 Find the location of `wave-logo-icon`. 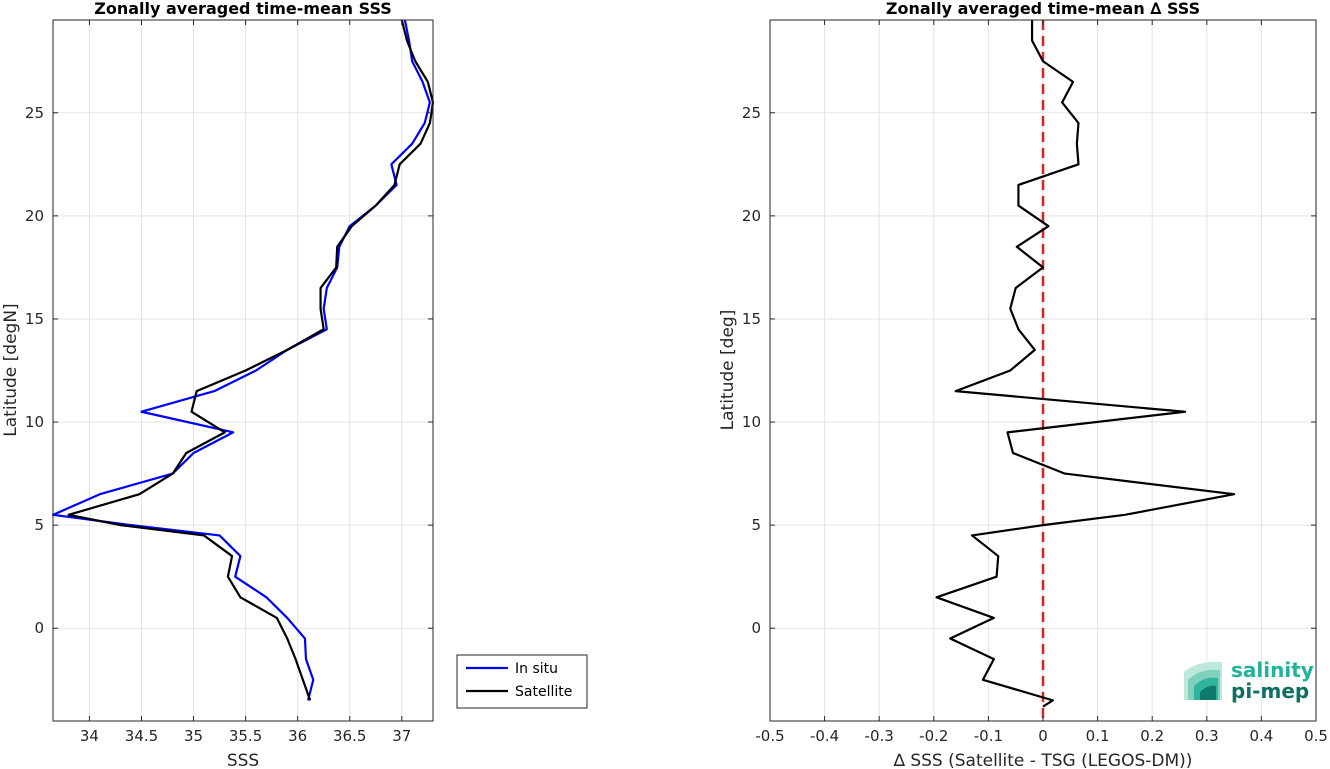

wave-logo-icon is located at coordinates (1203, 680).